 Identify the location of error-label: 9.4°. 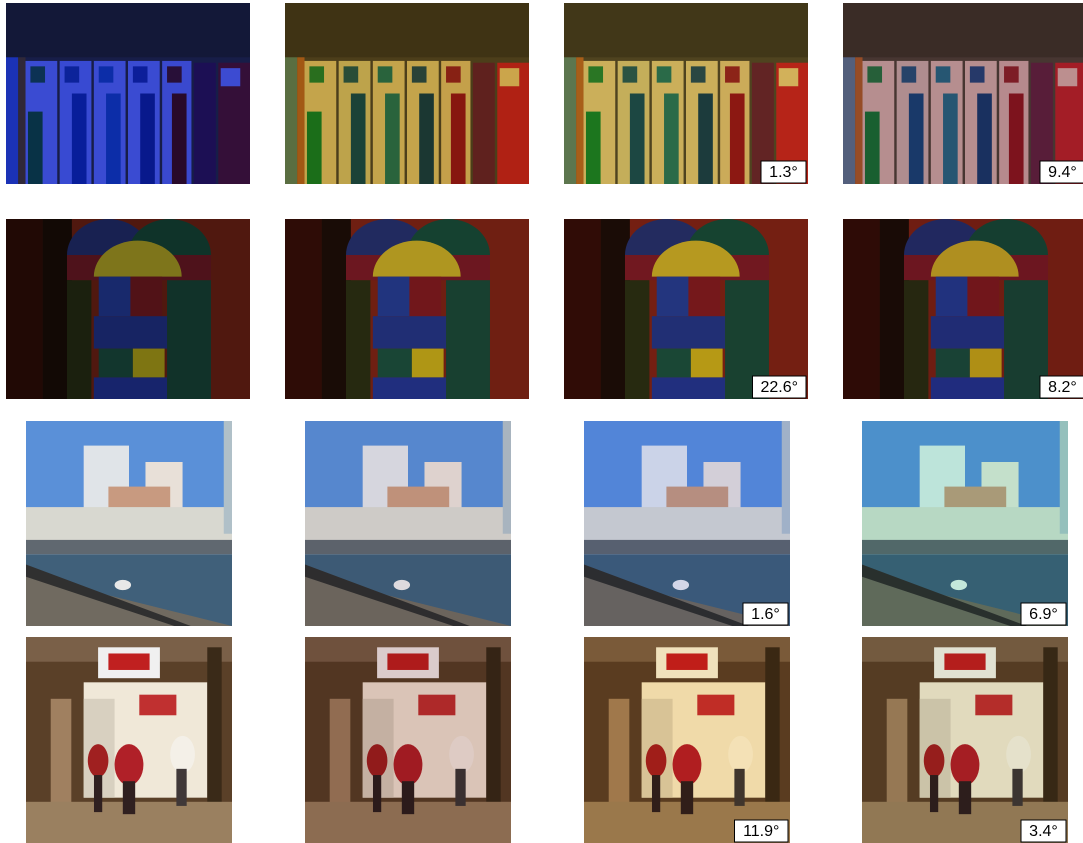
(1062, 172).